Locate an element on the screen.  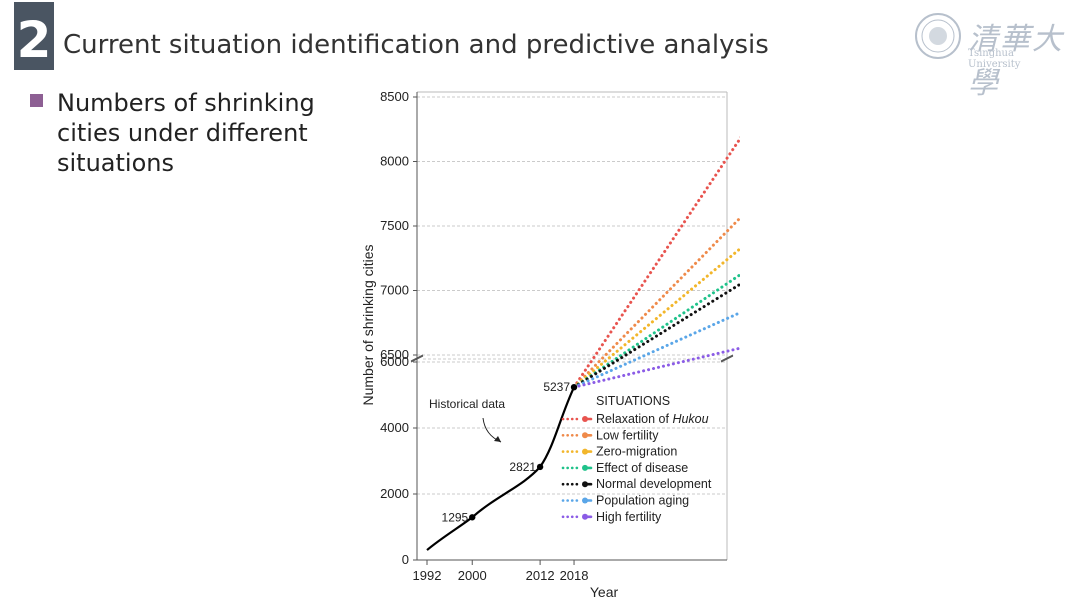
legend-label: Effect of disease is located at coordinates (642, 468).